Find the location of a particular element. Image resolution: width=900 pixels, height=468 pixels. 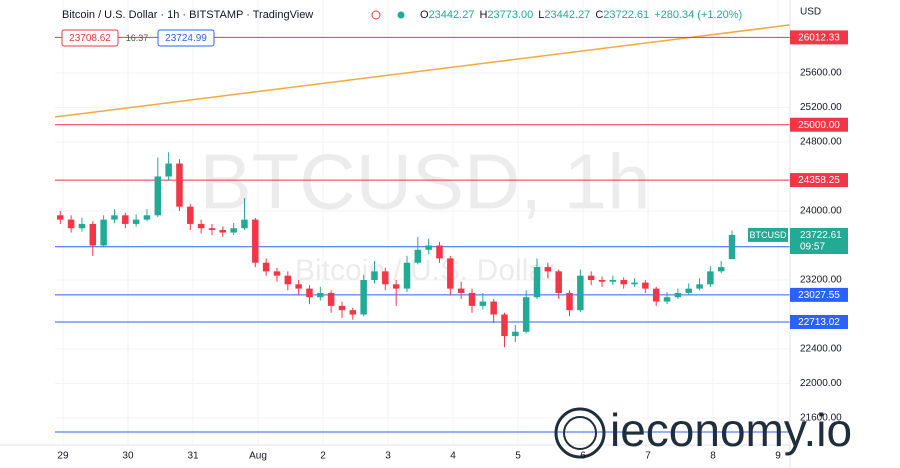

ohlc-key: H is located at coordinates (483, 15).